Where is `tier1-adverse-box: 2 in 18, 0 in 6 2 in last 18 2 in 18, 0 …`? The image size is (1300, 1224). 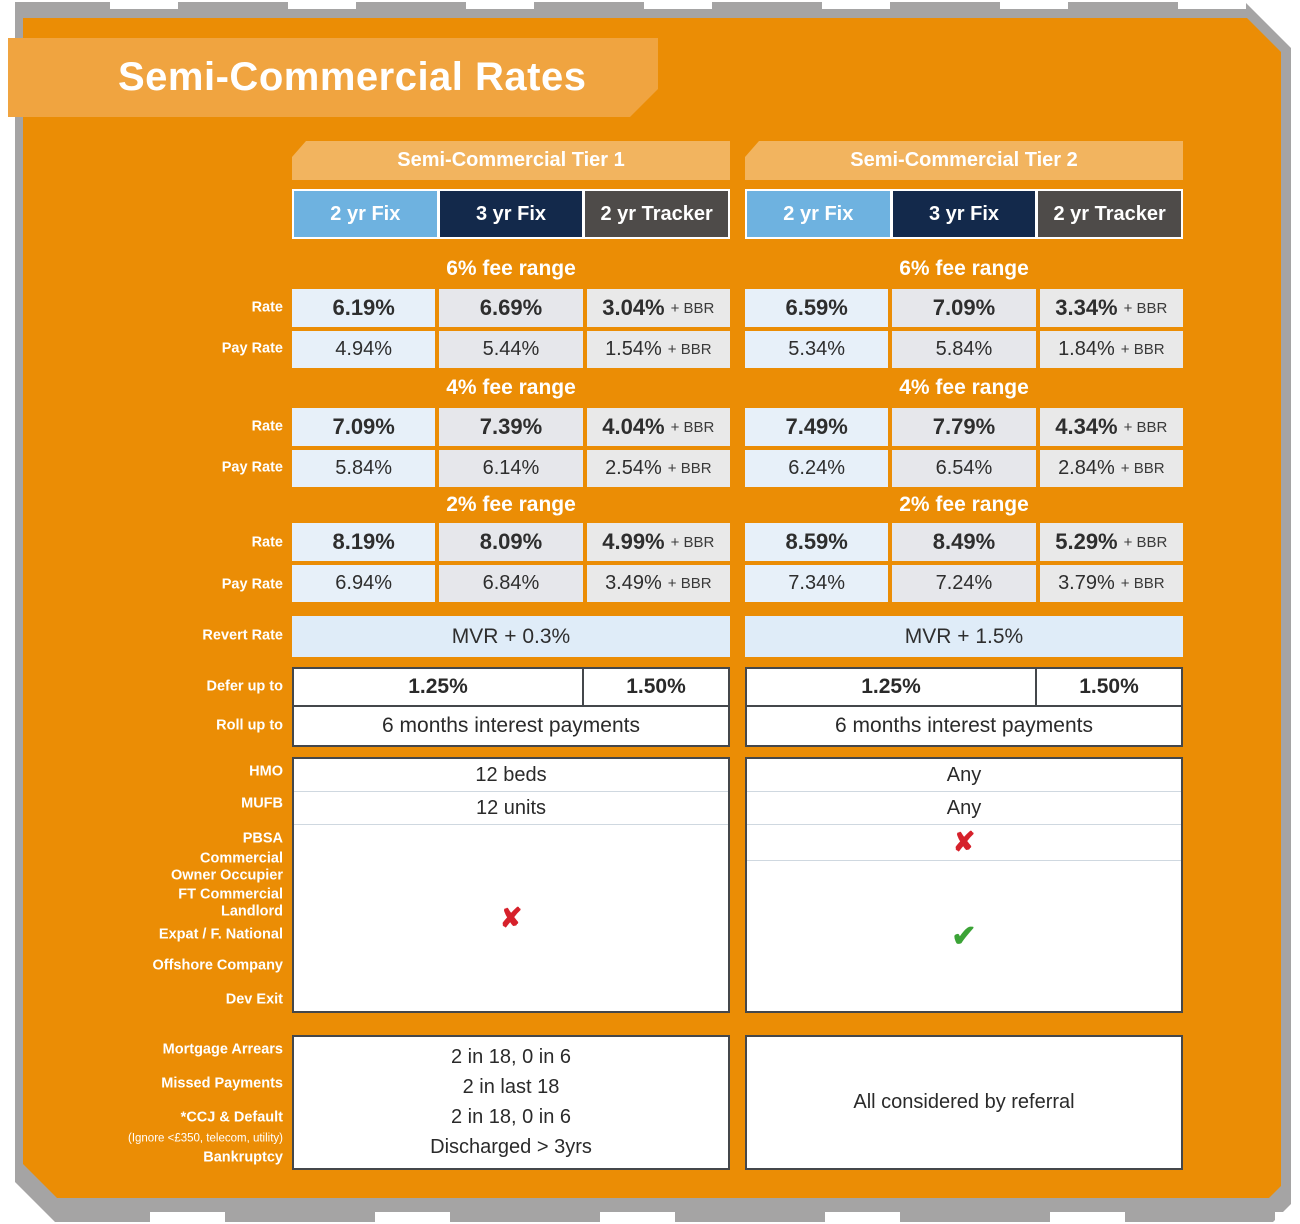
tier1-adverse-box: 2 in 18, 0 in 6 2 in last 18 2 in 18, 0 … is located at coordinates (511, 1102).